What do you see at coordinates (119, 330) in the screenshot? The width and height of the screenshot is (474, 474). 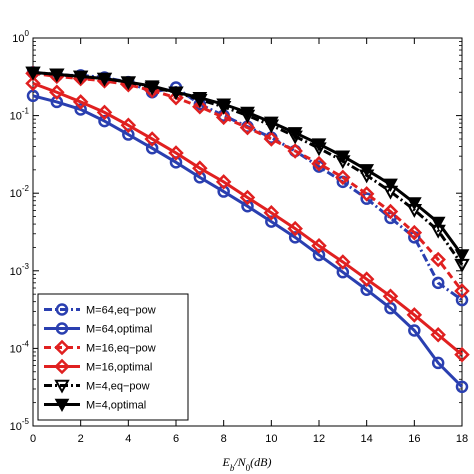 I see `legend-label: M=64,optimal` at bounding box center [119, 330].